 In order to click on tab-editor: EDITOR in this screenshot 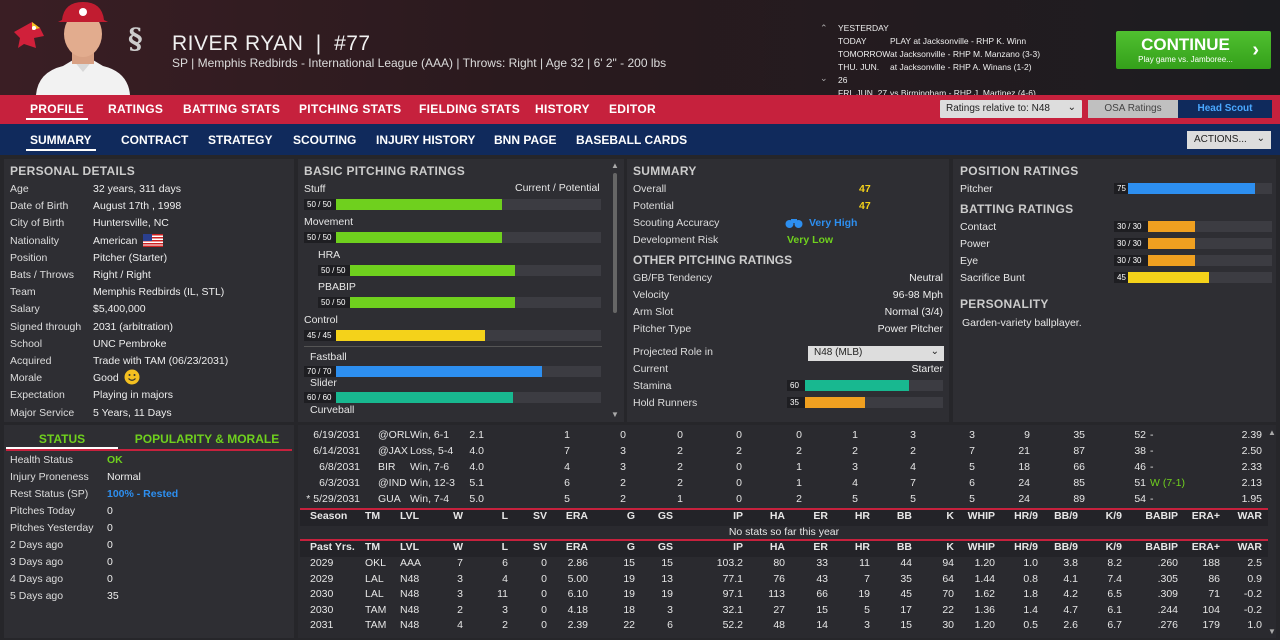, I will do `click(632, 109)`.